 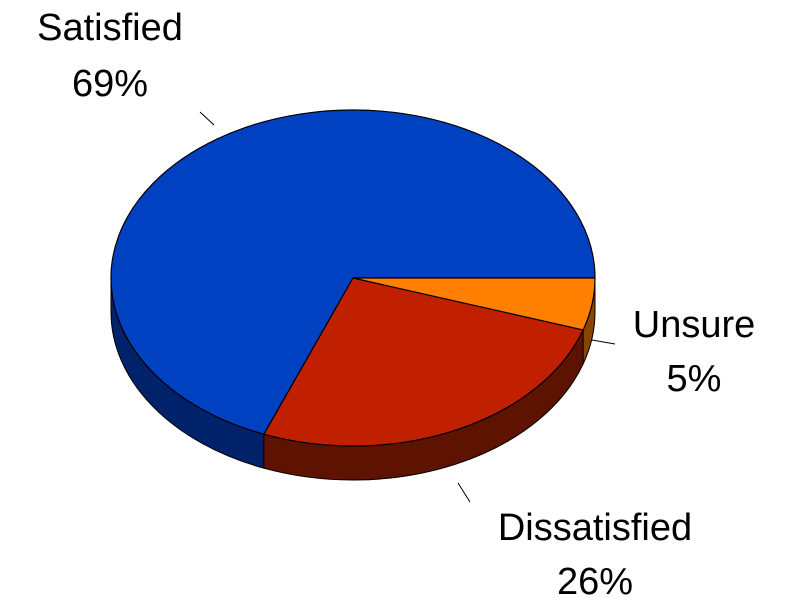 What do you see at coordinates (464, 492) in the screenshot?
I see `leader-line-dissatisfied` at bounding box center [464, 492].